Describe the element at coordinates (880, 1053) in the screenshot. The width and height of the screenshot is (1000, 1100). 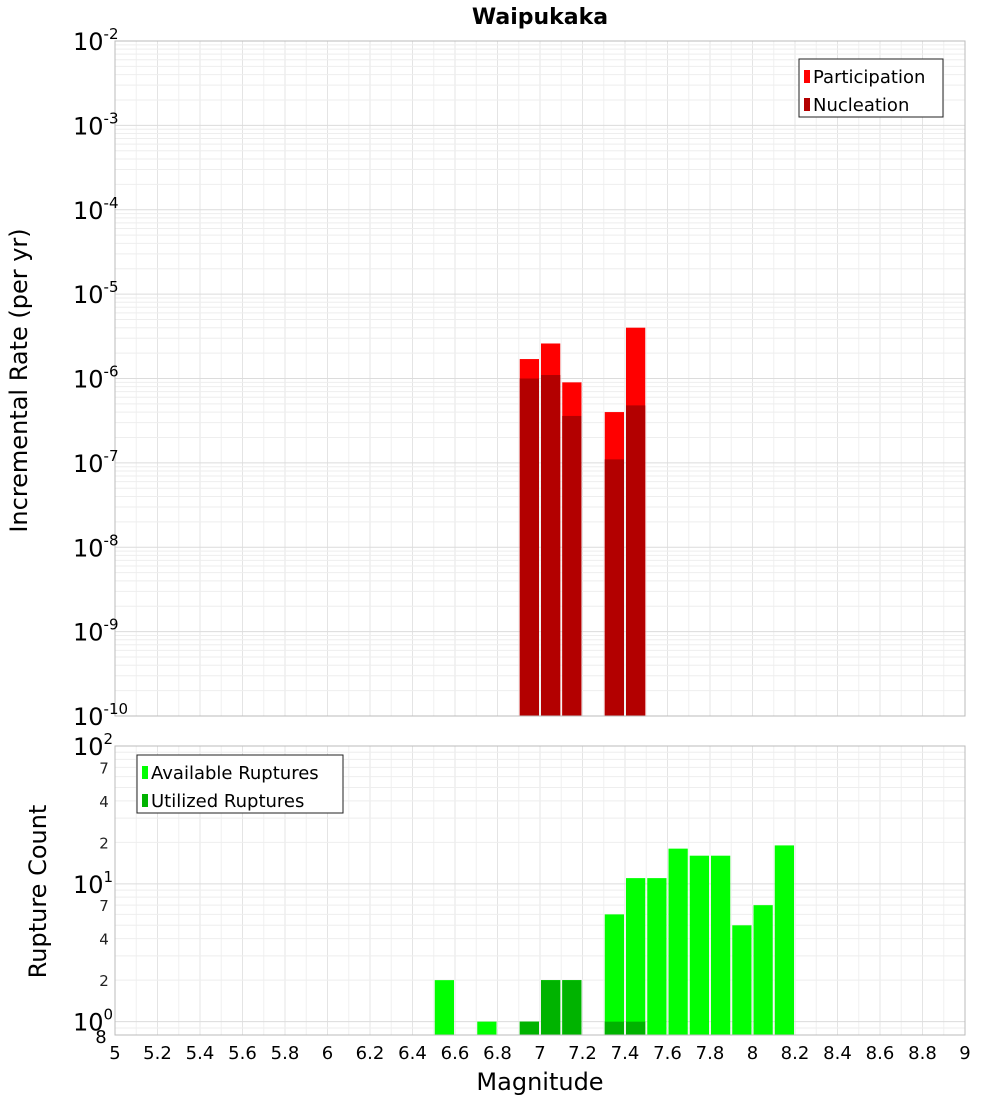
I see `x-tick-label: 8.6` at that location.